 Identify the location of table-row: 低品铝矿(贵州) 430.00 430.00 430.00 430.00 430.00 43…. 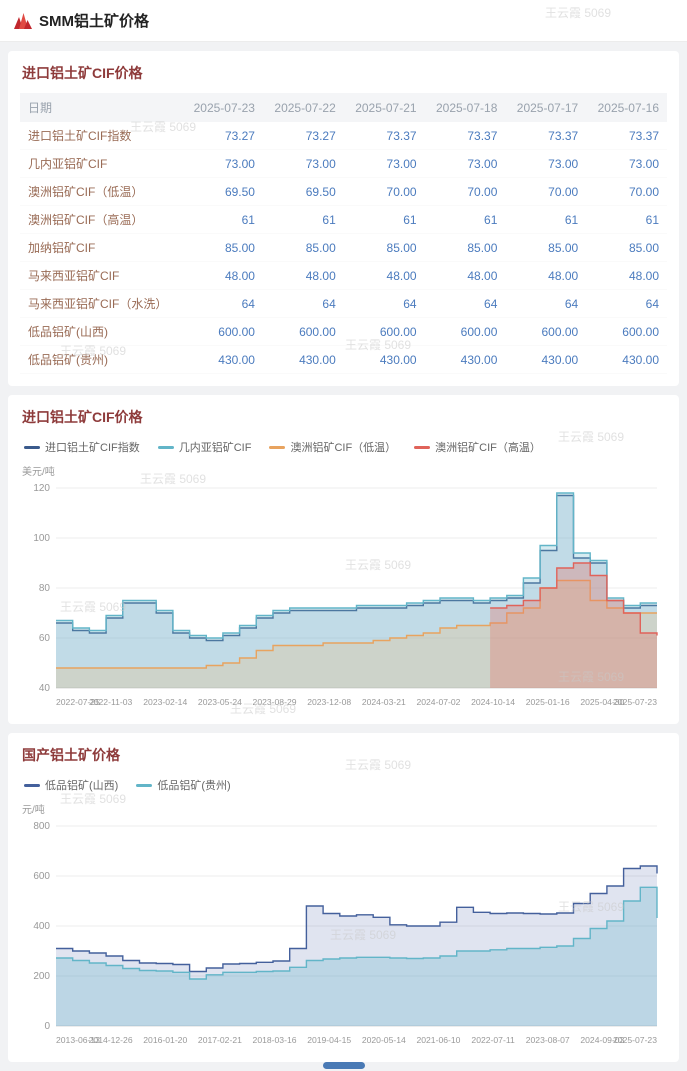
(343, 359).